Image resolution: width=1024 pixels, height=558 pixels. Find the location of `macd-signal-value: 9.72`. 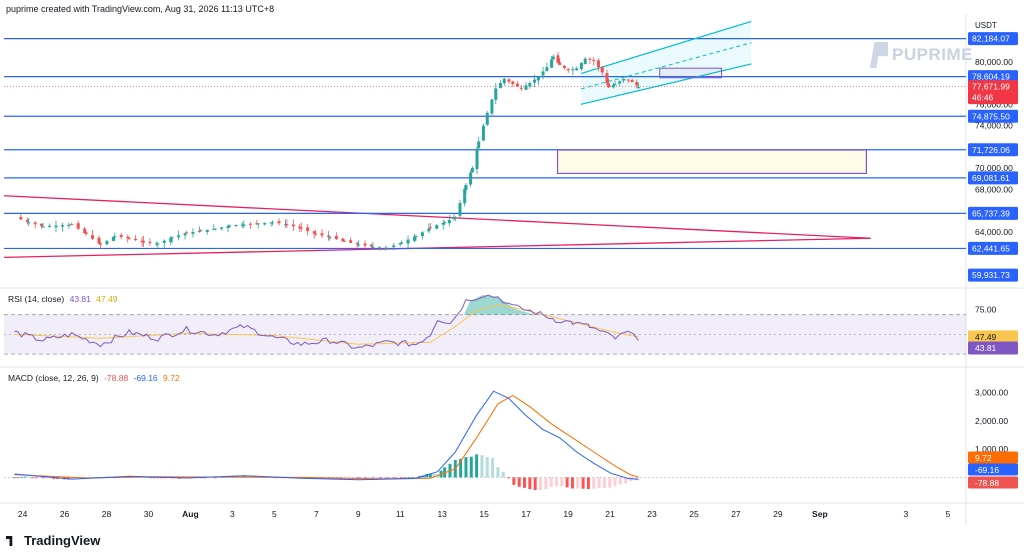

macd-signal-value: 9.72 is located at coordinates (171, 378).